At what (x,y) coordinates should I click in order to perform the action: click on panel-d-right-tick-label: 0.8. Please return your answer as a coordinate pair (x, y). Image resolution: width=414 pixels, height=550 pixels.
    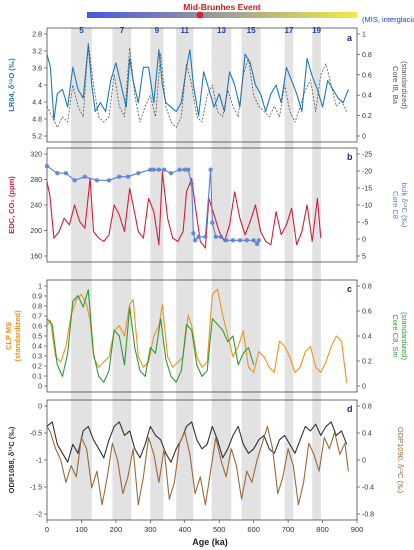
    Looking at the image, I should click on (367, 407).